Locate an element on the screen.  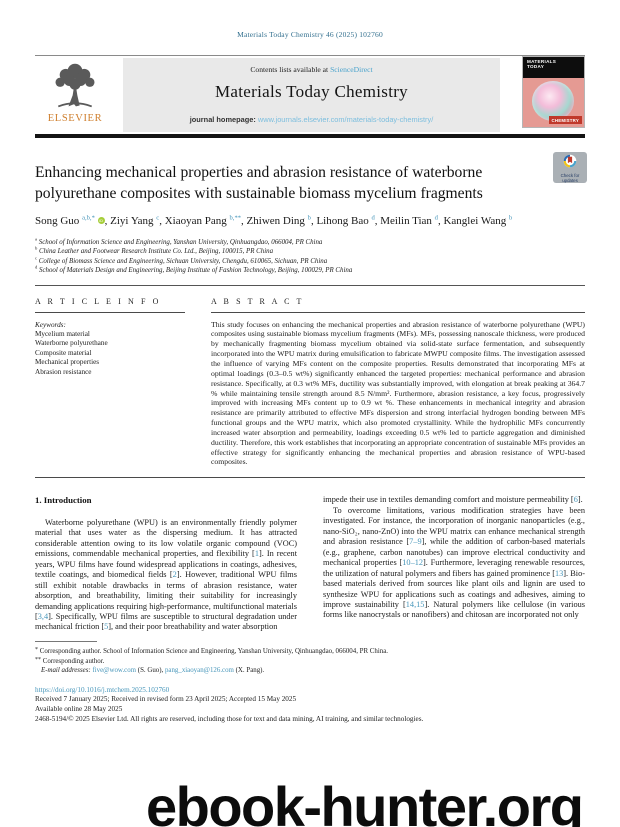
sciencedirect-link: ScienceDirect is located at coordinates (351, 69).